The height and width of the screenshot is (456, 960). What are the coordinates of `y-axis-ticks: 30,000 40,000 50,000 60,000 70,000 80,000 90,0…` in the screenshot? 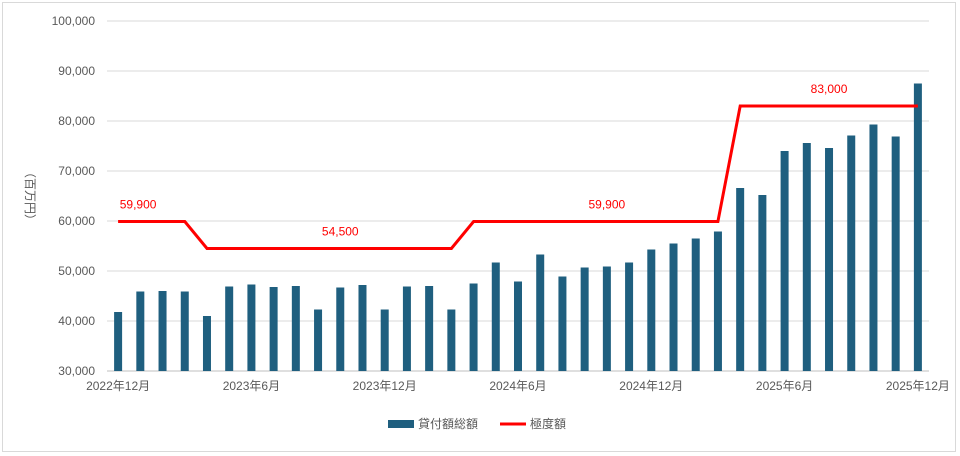 It's located at (74, 196).